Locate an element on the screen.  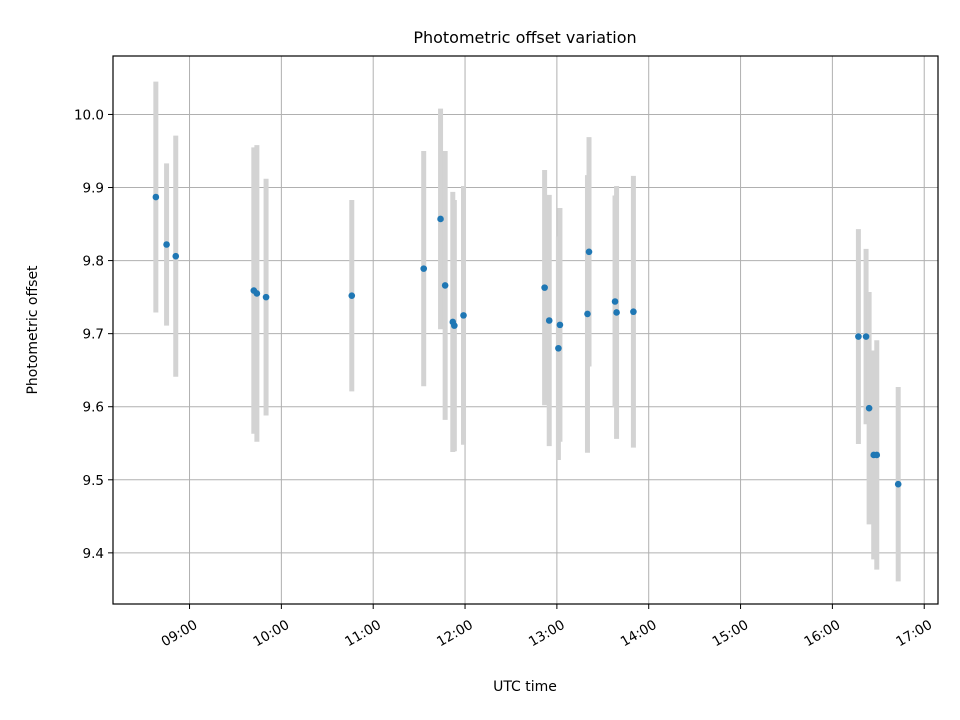
y-axis-ticks: 9.4 9.5 9.6 9.7 9.8 9.9 10.0 is located at coordinates (93, 334).